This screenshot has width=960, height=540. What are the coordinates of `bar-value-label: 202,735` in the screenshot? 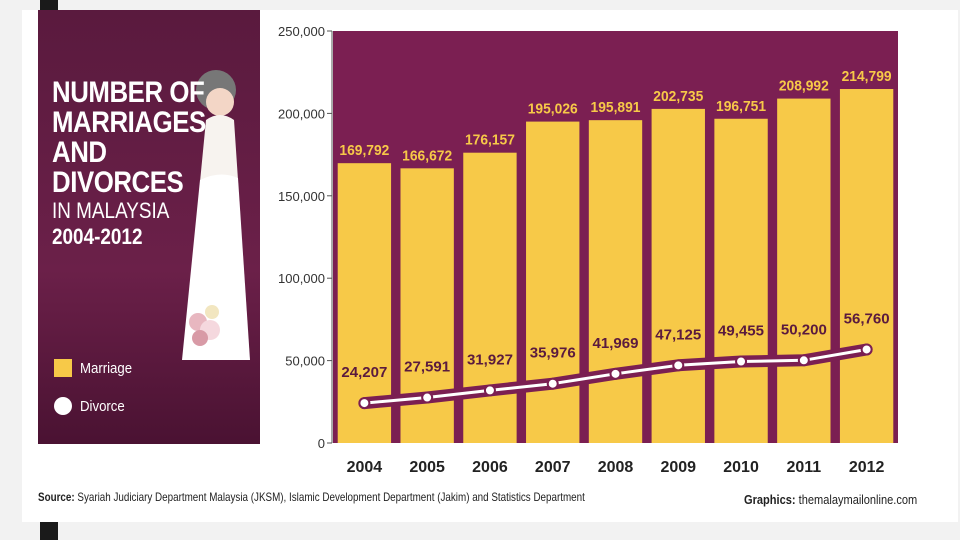 It's located at (678, 96).